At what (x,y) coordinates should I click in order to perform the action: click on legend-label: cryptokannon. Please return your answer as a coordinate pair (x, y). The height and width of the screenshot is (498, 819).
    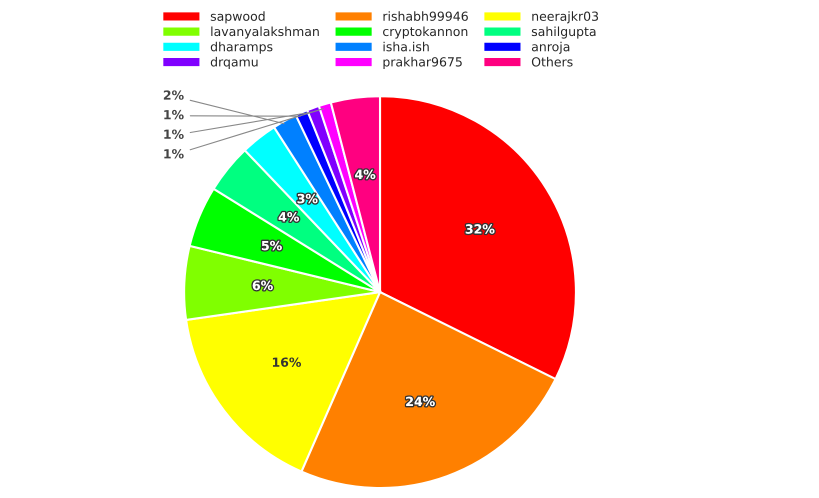
    Looking at the image, I should click on (425, 32).